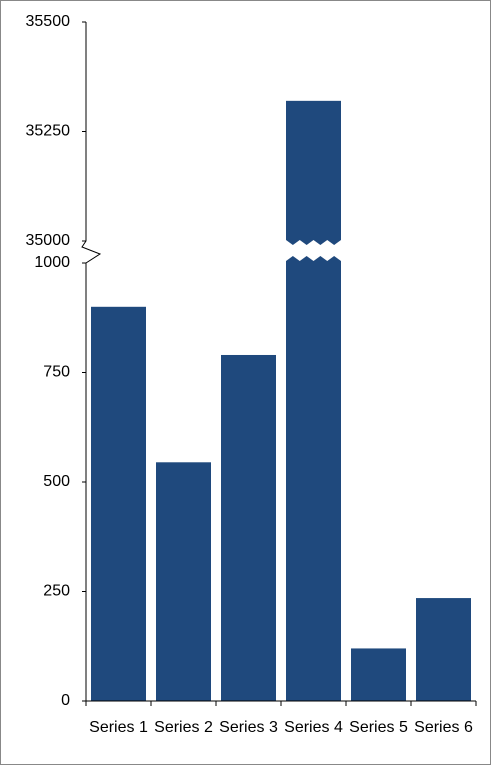 The width and height of the screenshot is (491, 765). I want to click on x-tick-label: Series 4, so click(313, 727).